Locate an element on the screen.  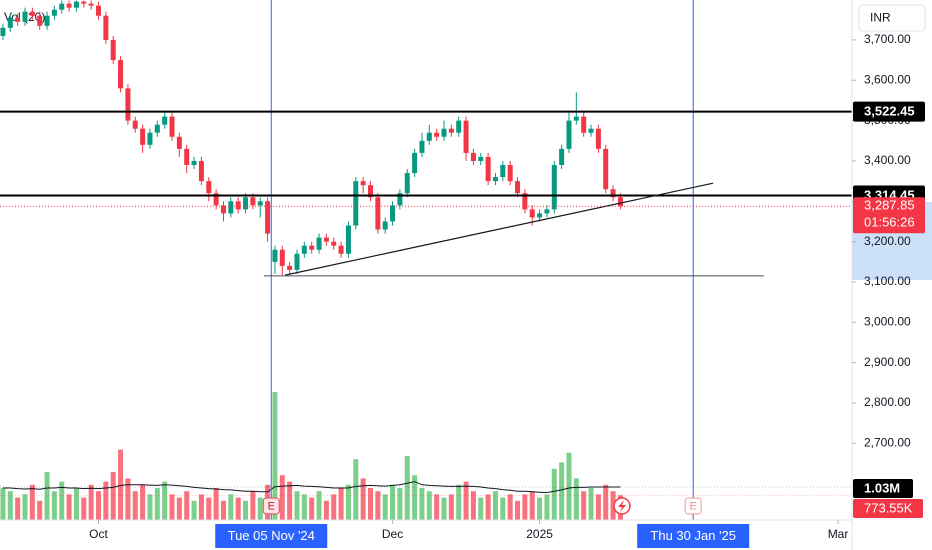
volume-ma-box is located at coordinates (883, 488).